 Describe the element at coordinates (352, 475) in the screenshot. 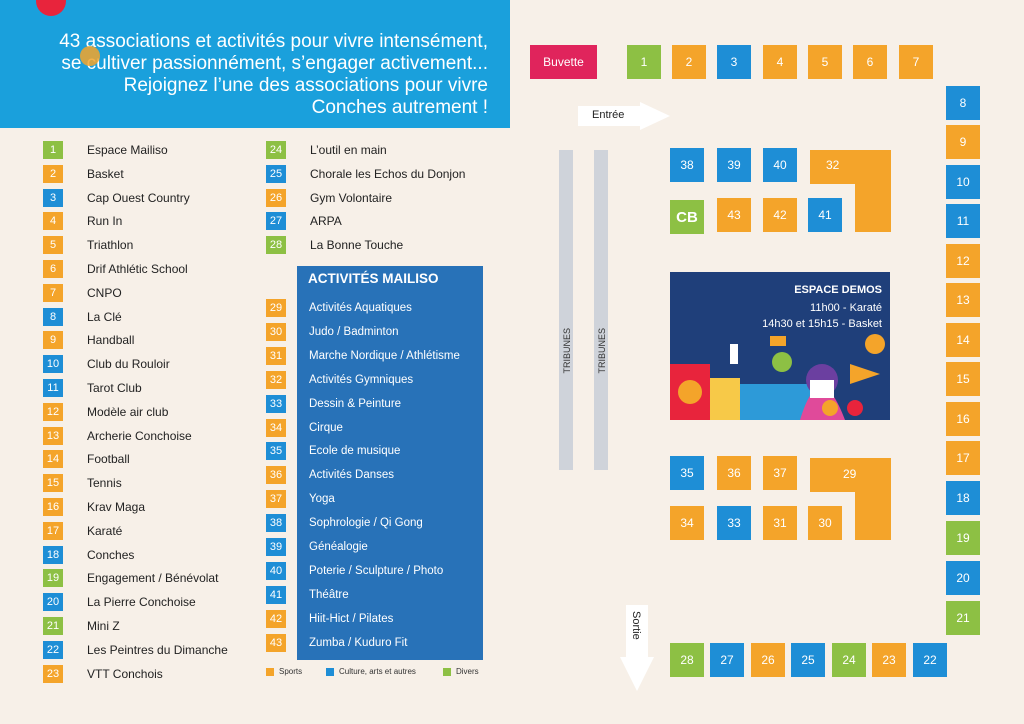

I see `mailiso-label: Activités Danses` at that location.